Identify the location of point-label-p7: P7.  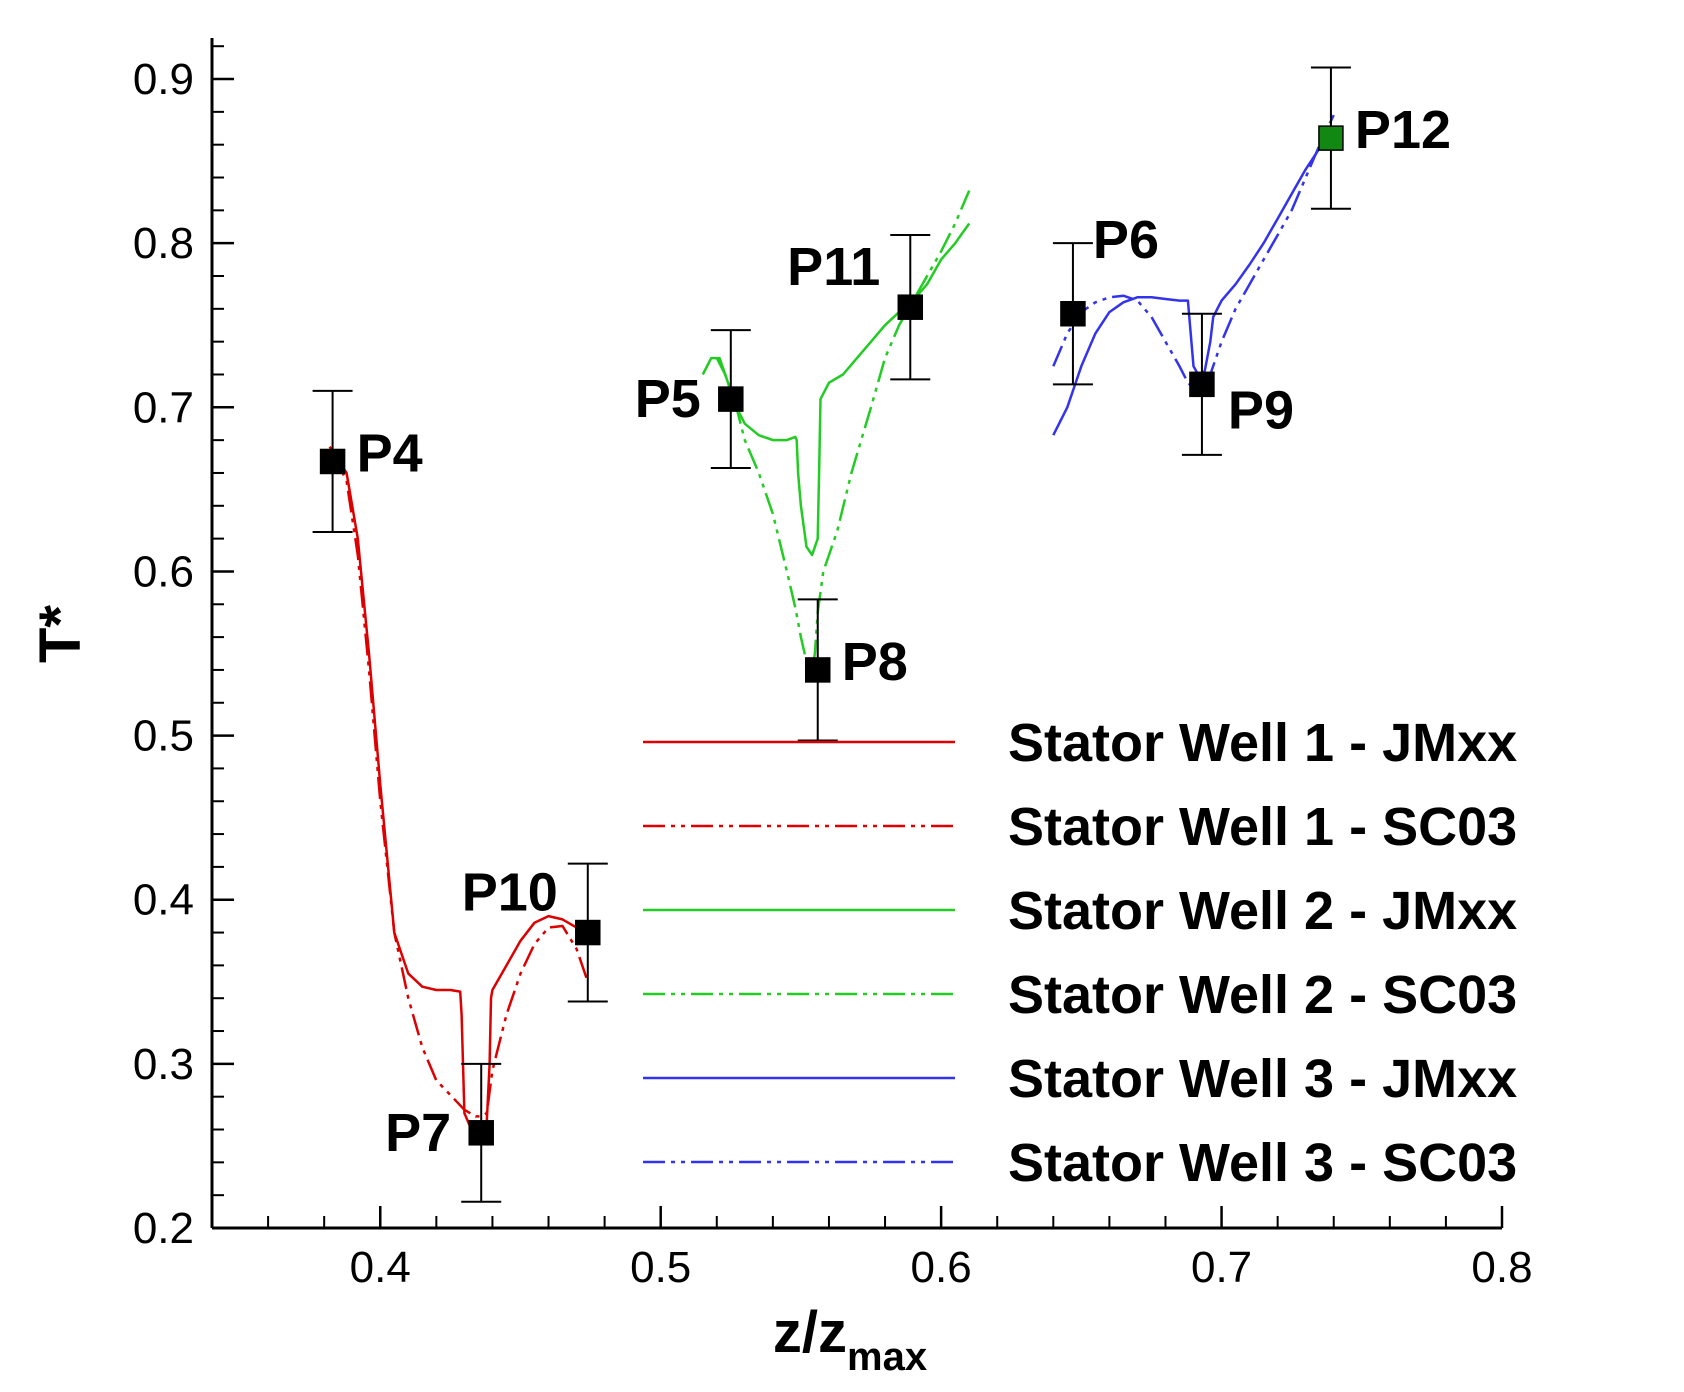
(418, 1133).